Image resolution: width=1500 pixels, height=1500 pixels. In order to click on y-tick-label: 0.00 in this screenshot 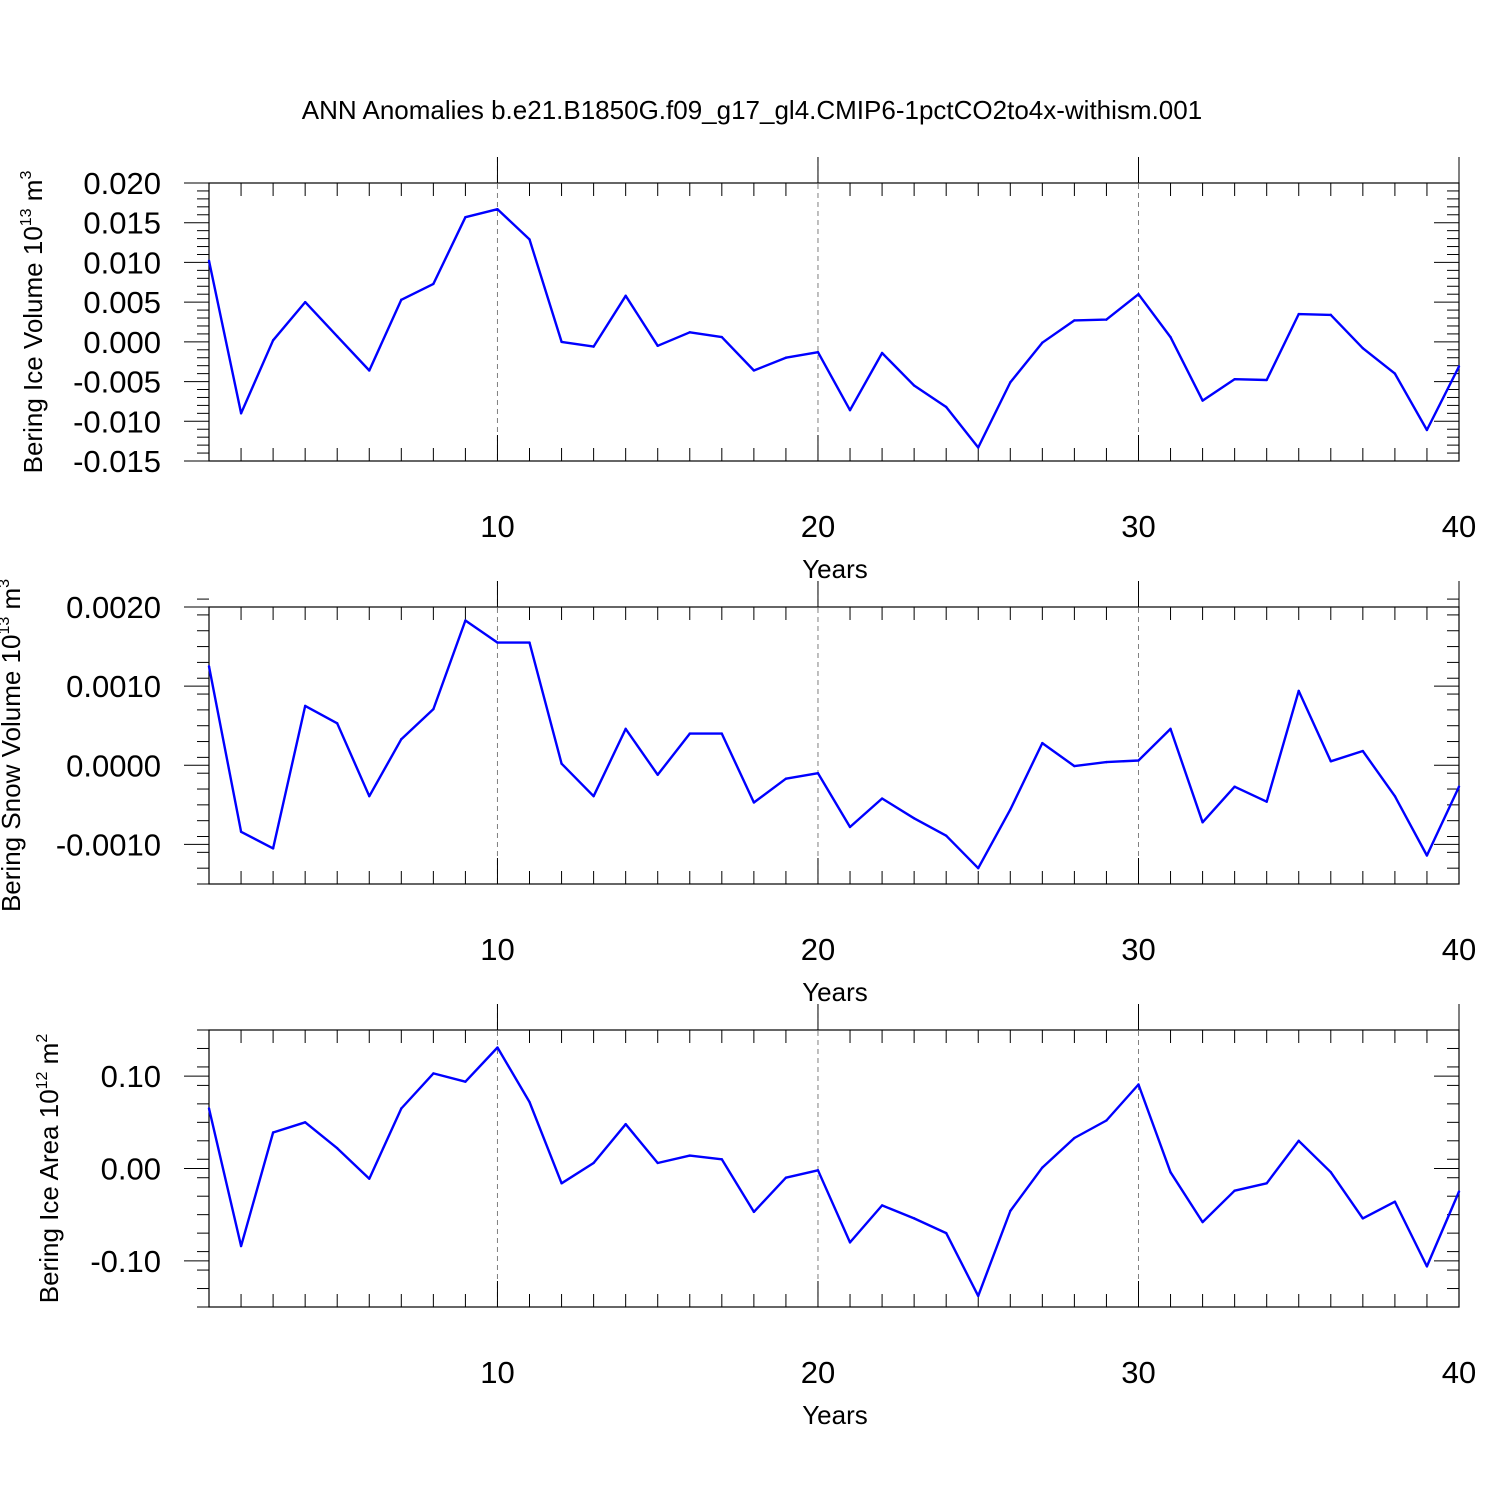, I will do `click(131, 1169)`.